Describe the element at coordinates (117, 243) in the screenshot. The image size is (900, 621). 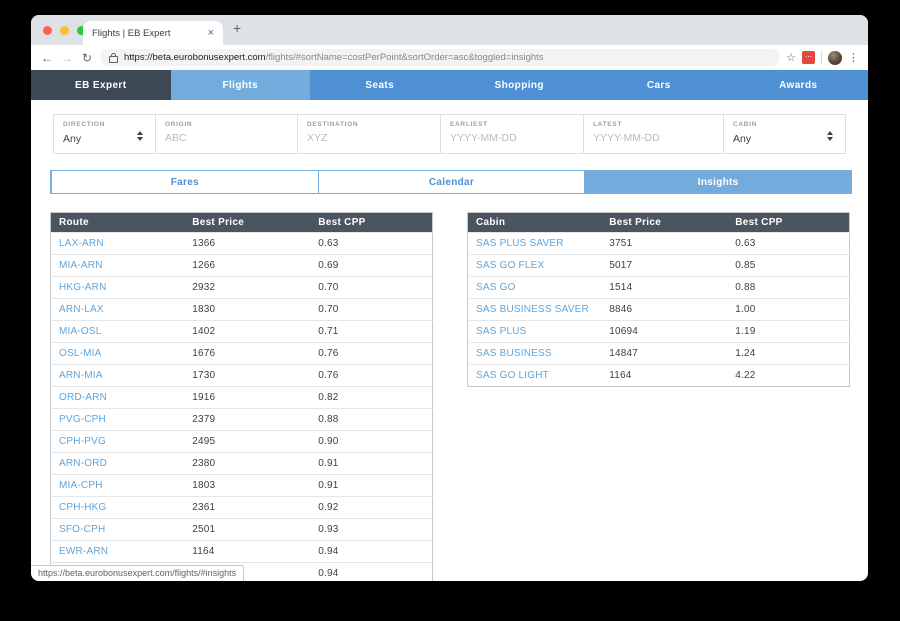
I see `route-link: LAX-ARN` at that location.